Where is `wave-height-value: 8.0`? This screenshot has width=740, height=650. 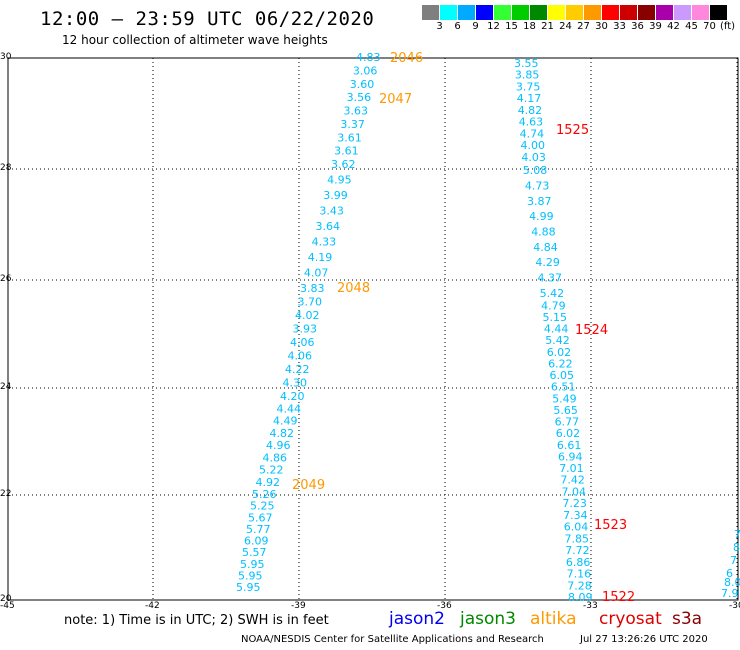 wave-height-value: 8.0 is located at coordinates (732, 582).